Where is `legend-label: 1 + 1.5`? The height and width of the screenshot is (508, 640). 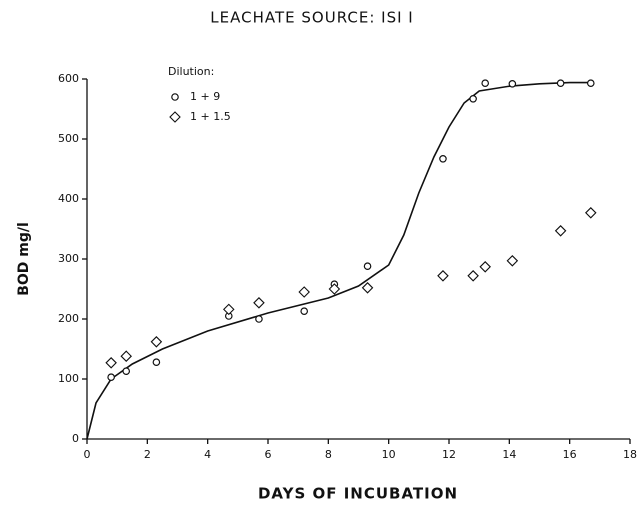
legend-label: 1 + 1.5 is located at coordinates (210, 116).